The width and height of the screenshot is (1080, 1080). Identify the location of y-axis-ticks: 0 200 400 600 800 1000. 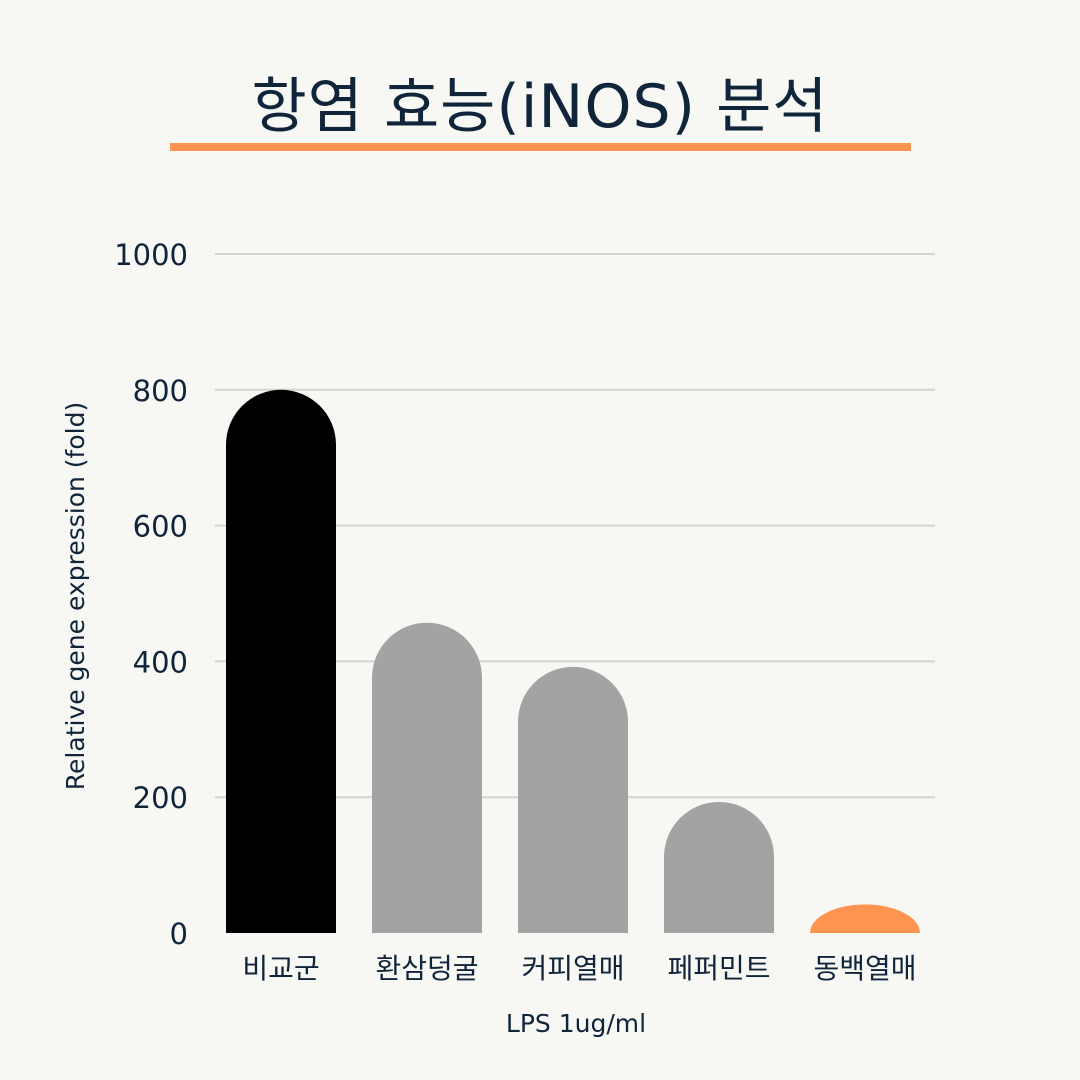
(151, 594).